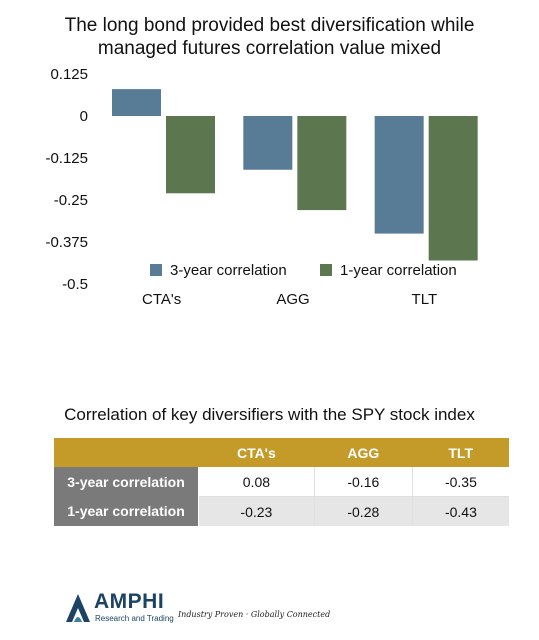  What do you see at coordinates (460, 511) in the screenshot?
I see `cell-1y-tlt: -0.43` at bounding box center [460, 511].